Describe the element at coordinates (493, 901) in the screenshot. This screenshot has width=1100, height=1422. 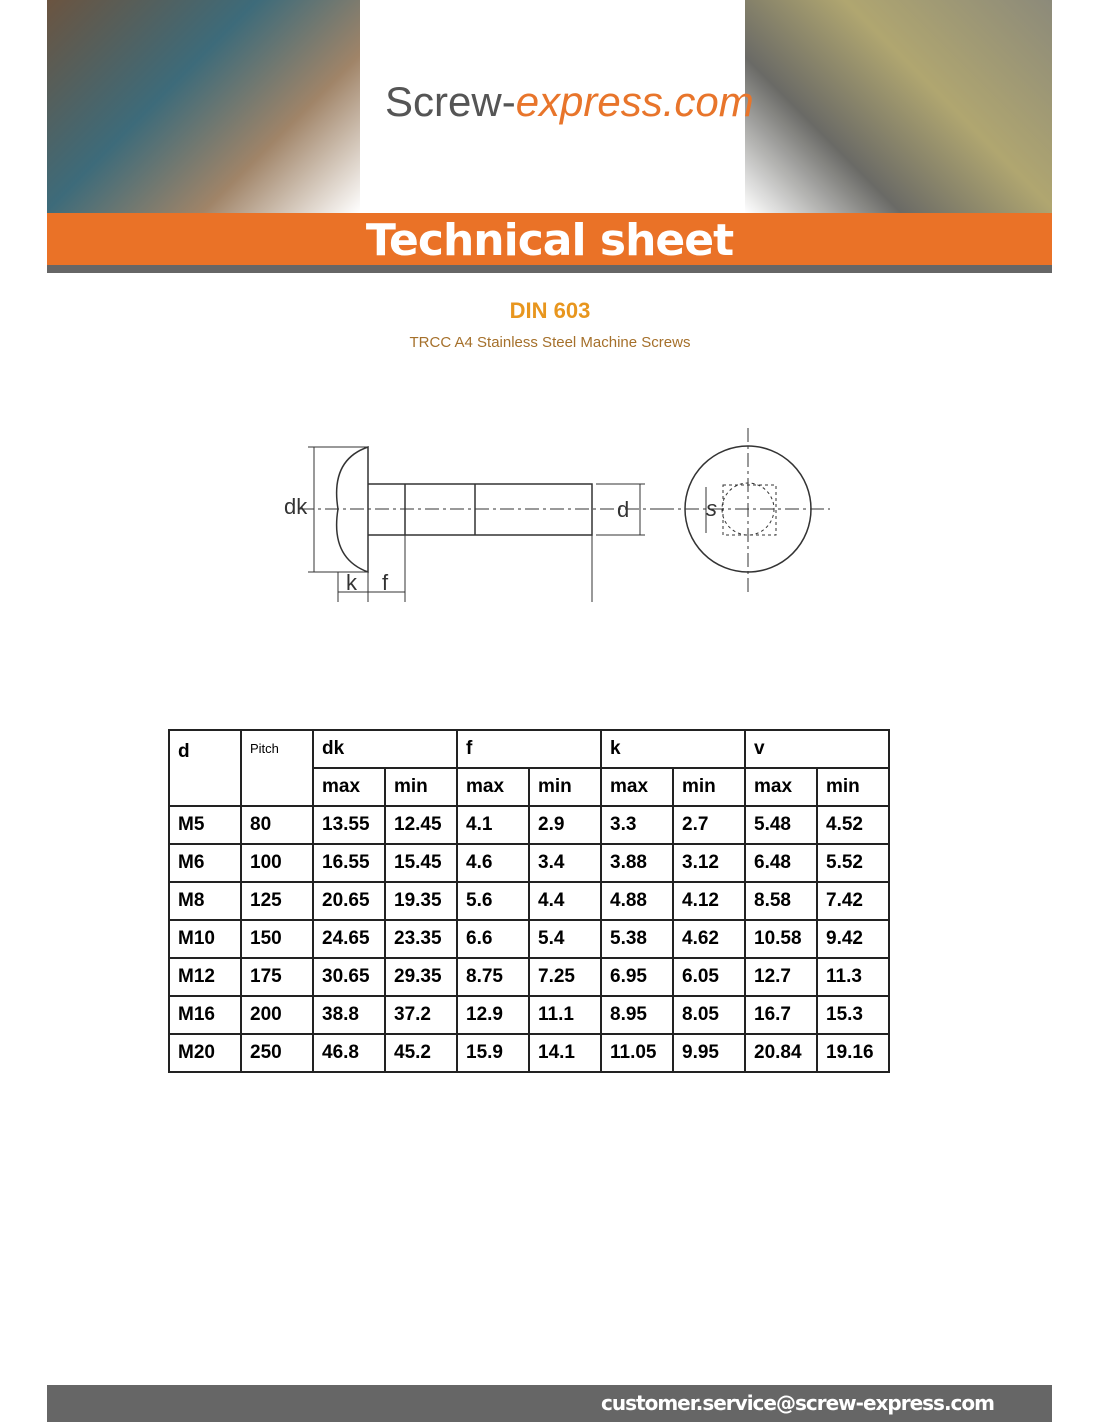
I see `table-cell: 5.6` at that location.